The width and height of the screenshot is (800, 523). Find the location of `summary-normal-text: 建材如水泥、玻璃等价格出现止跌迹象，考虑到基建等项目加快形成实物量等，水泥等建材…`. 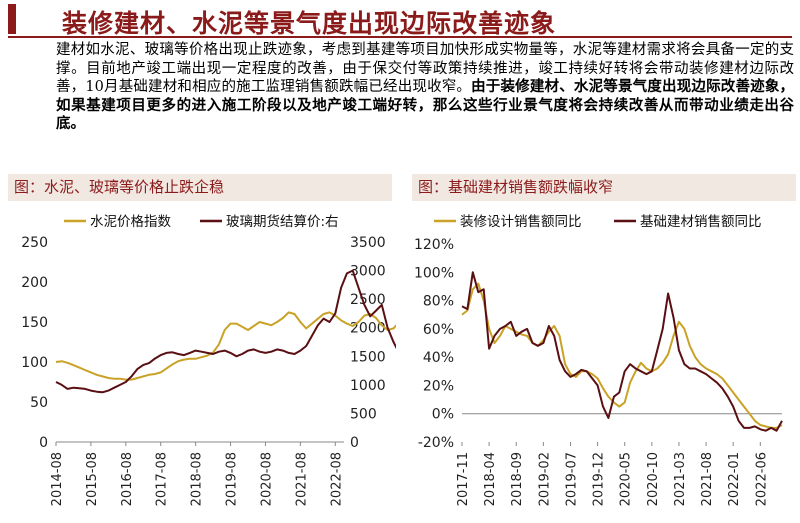

summary-normal-text: 建材如水泥、玻璃等价格出现止跌迹象，考虑到基建等项目加快形成实物量等，水泥等建材… is located at coordinates (425, 69).